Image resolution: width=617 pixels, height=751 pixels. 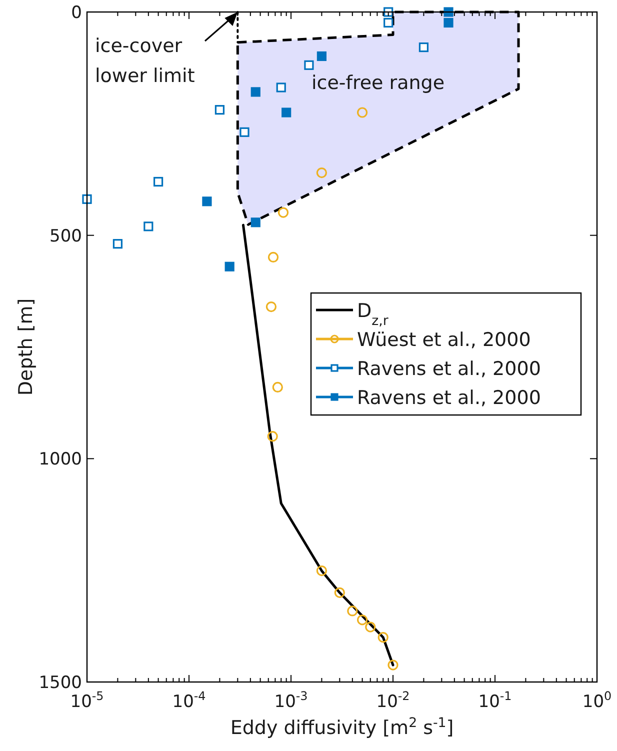 What do you see at coordinates (60, 460) in the screenshot?
I see `y-tick-label: 1000` at bounding box center [60, 460].